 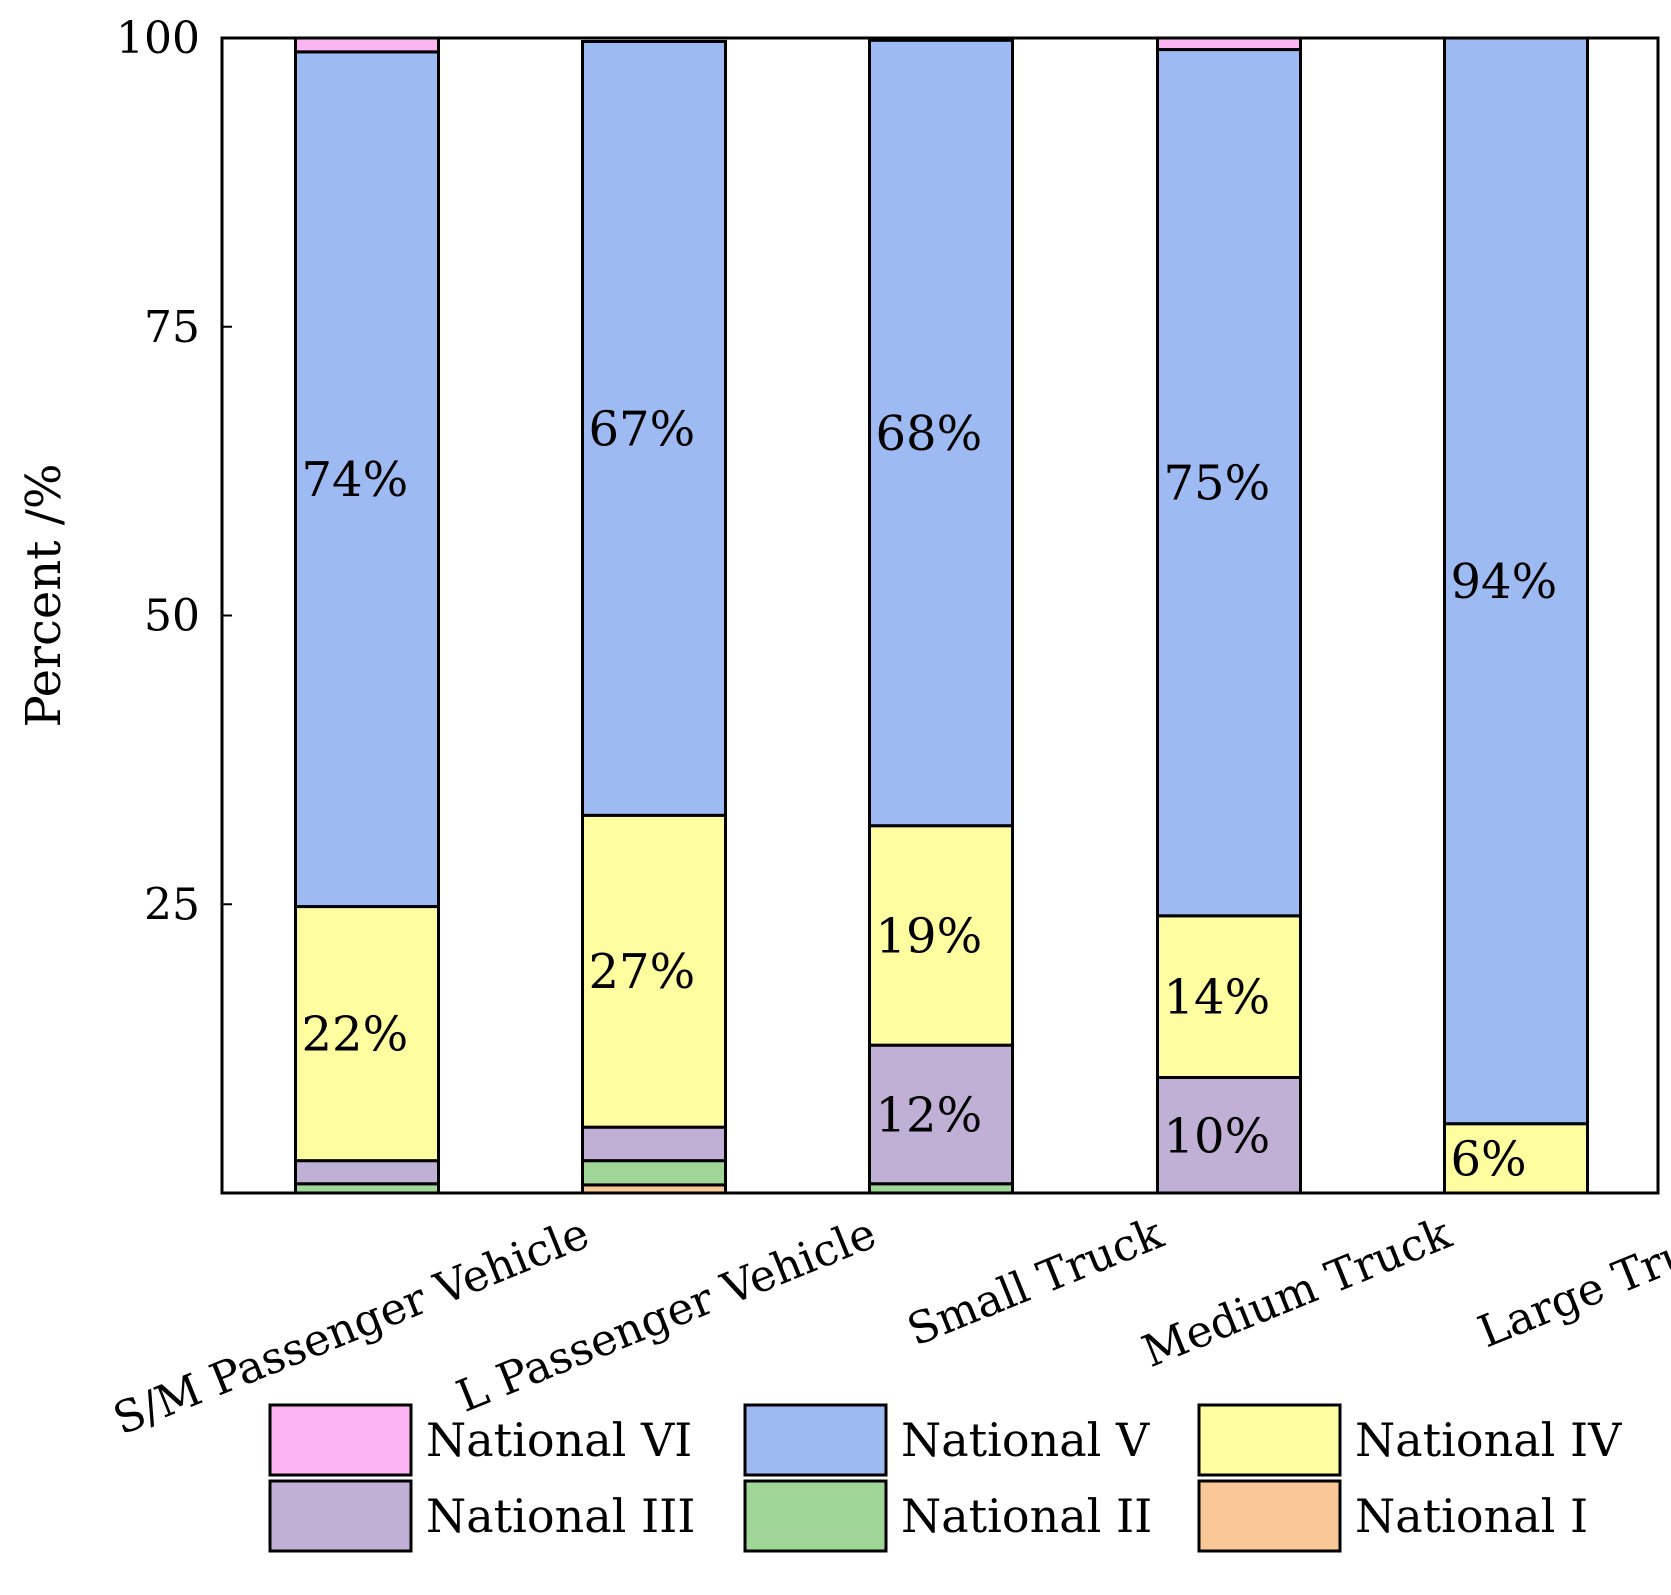 I want to click on data-label-small-truck-national-iii: 12%, so click(x=929, y=1115).